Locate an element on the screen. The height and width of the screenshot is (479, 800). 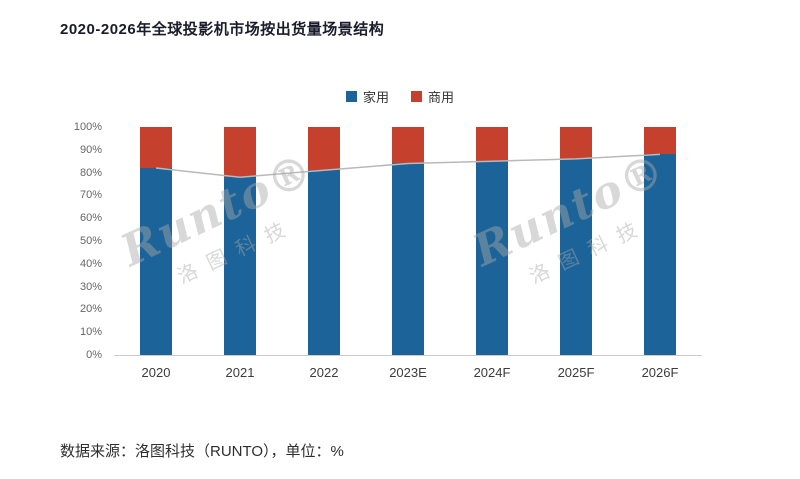
bar-2022 is located at coordinates (324, 241).